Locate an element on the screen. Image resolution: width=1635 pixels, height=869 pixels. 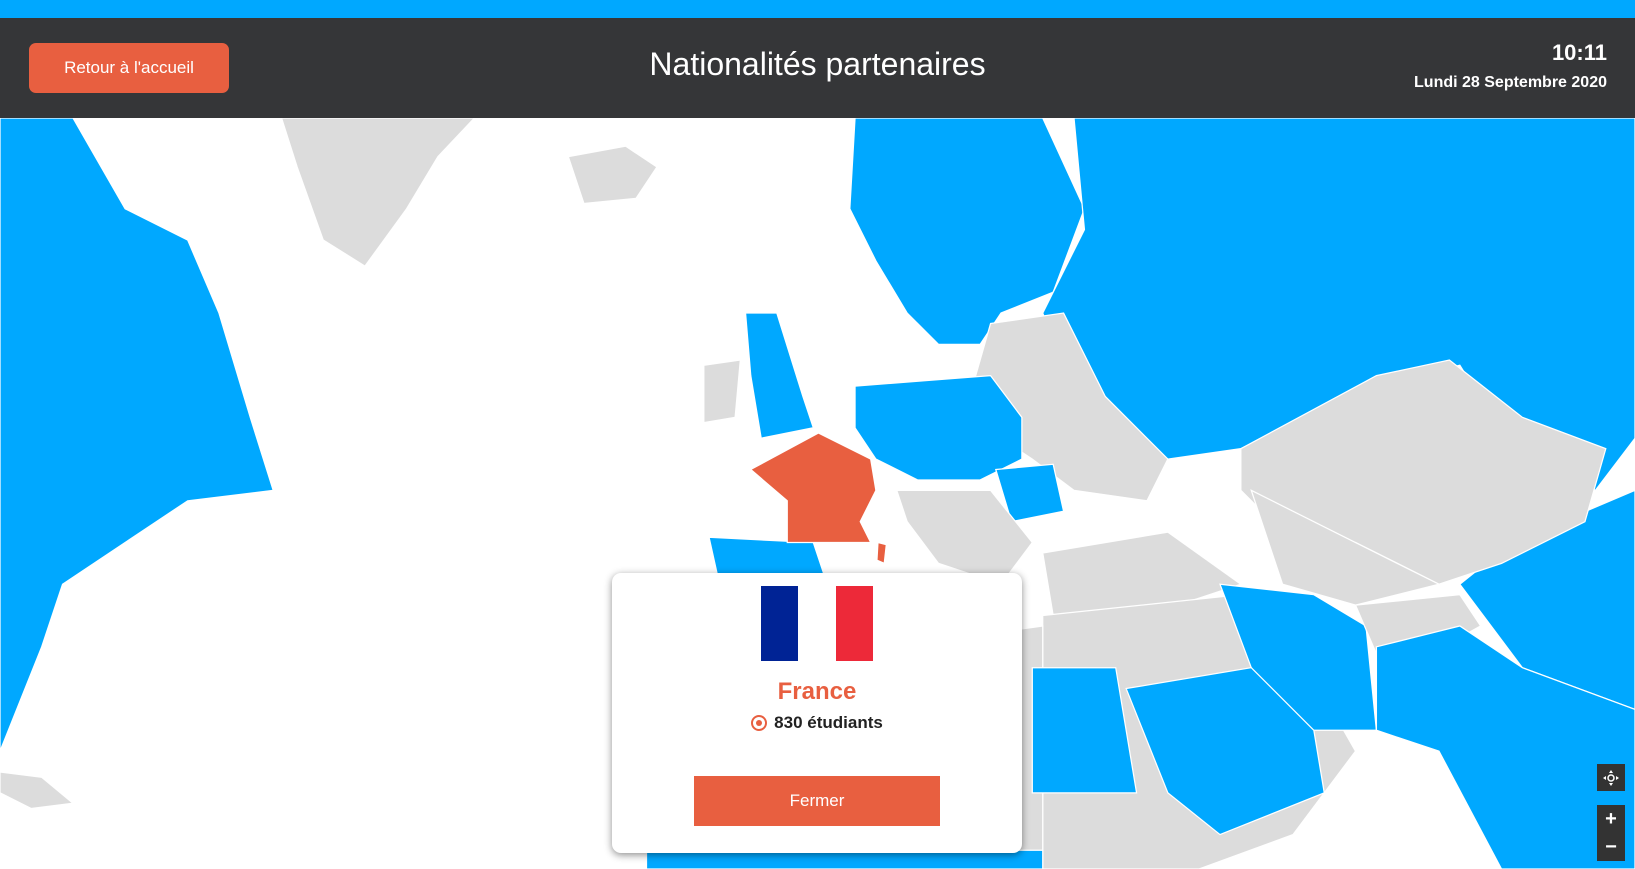
country-popup: France 830 étudiants Fermer is located at coordinates (817, 713).